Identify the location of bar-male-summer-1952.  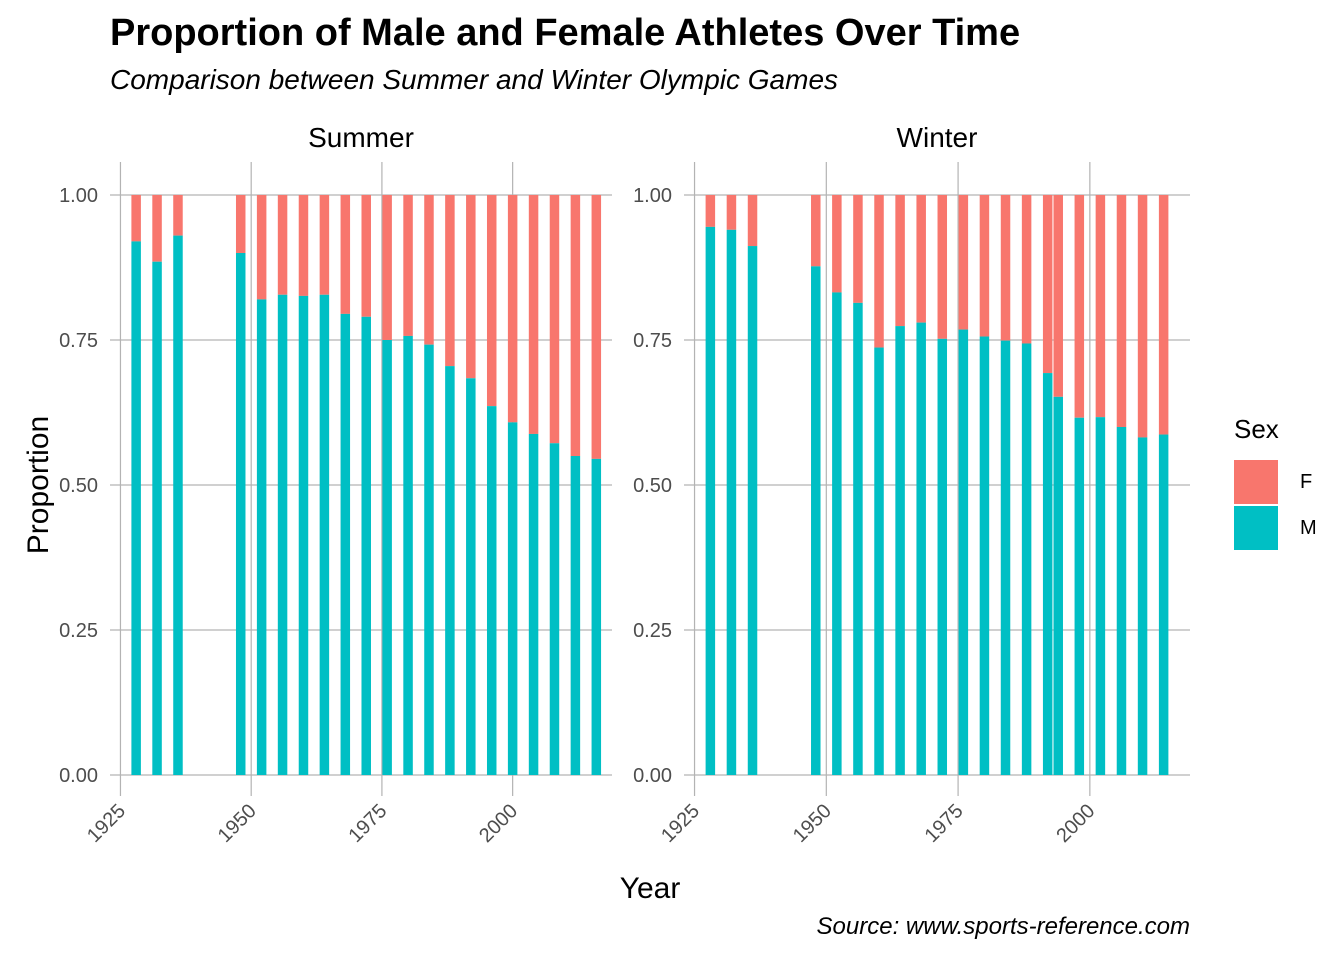
(261, 537).